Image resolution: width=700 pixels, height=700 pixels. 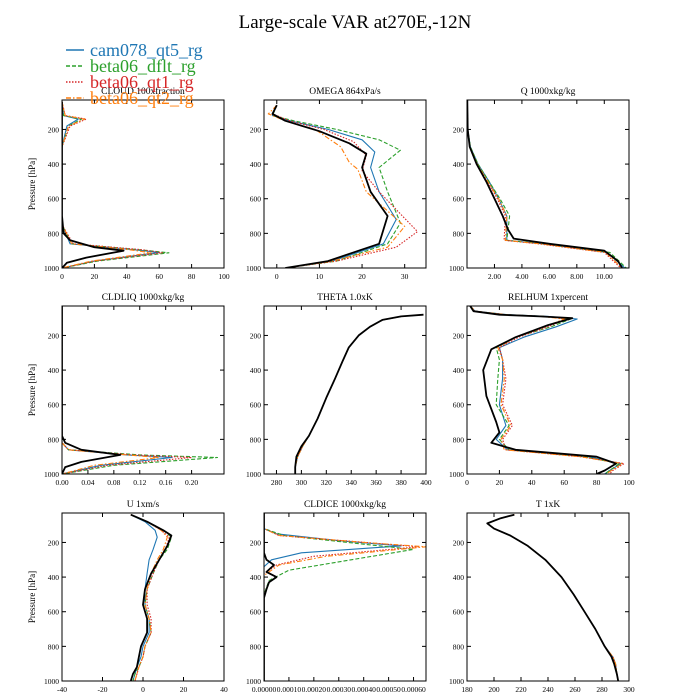 I want to click on panel-1: 0 10 20 30 200 400 600 800 1000 OMEGA 864xPa/s, so click(x=336, y=184).